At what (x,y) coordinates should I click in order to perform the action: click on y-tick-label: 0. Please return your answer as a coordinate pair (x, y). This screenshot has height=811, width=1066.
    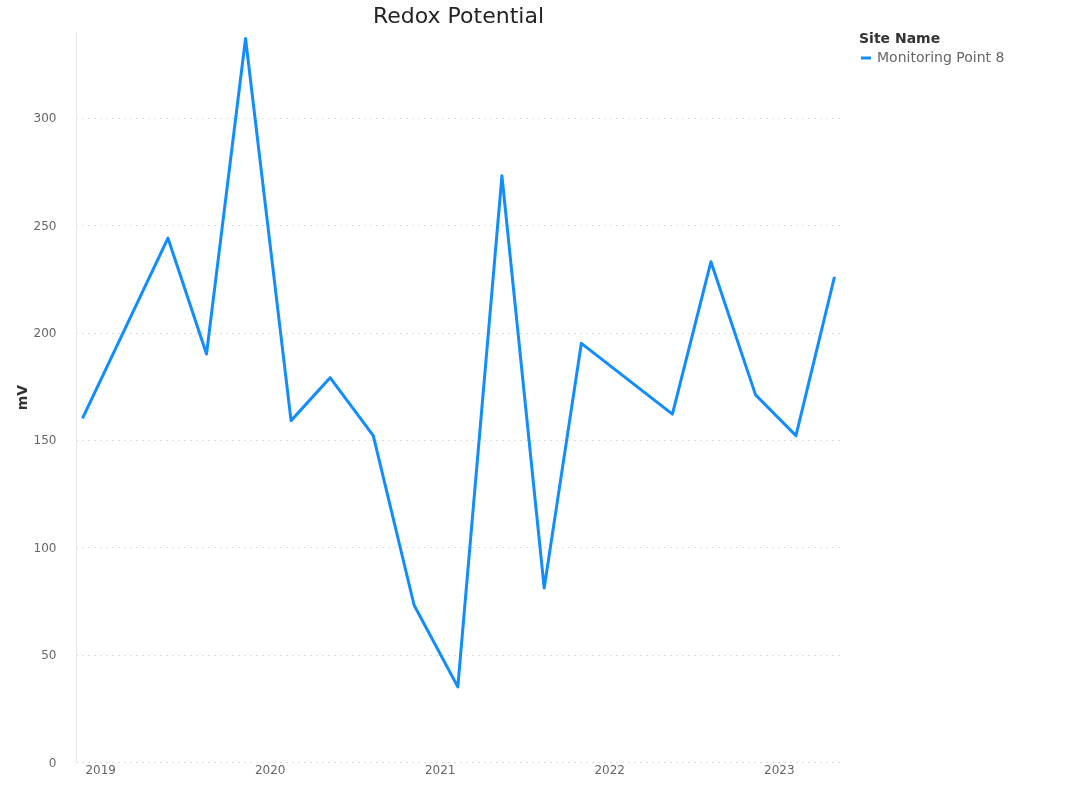
    Looking at the image, I should click on (52, 762).